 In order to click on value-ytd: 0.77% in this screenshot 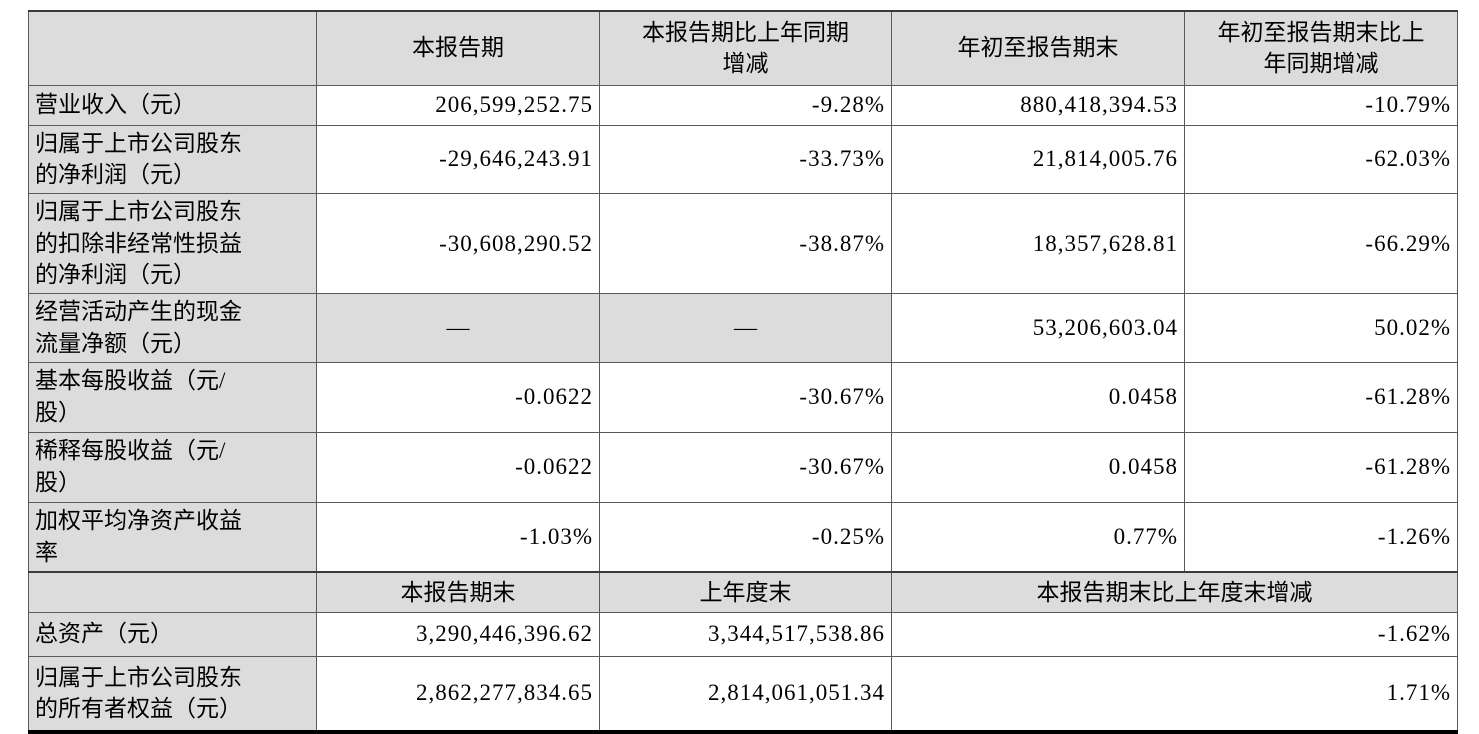, I will do `click(1038, 537)`.